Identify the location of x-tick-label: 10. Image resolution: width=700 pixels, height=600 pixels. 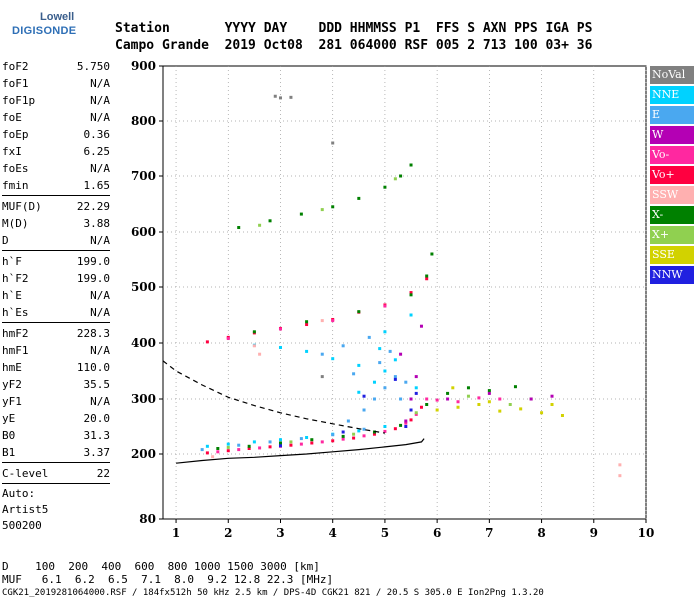
(646, 533).